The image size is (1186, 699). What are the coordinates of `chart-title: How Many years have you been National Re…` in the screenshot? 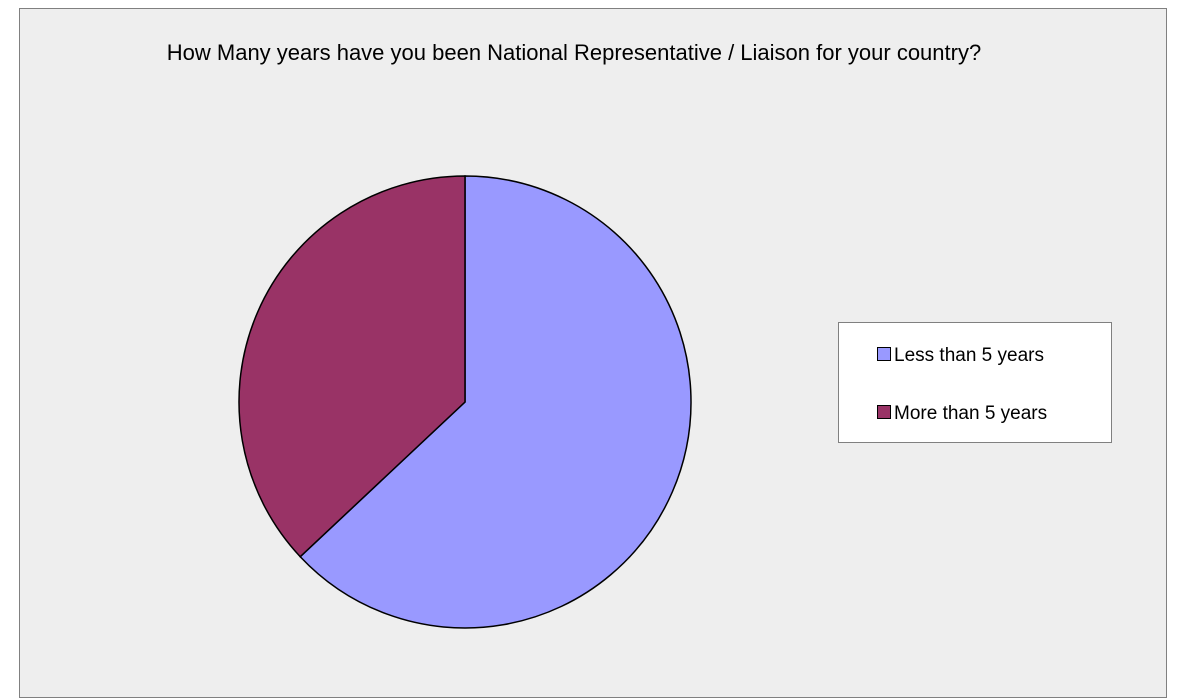 It's located at (574, 52).